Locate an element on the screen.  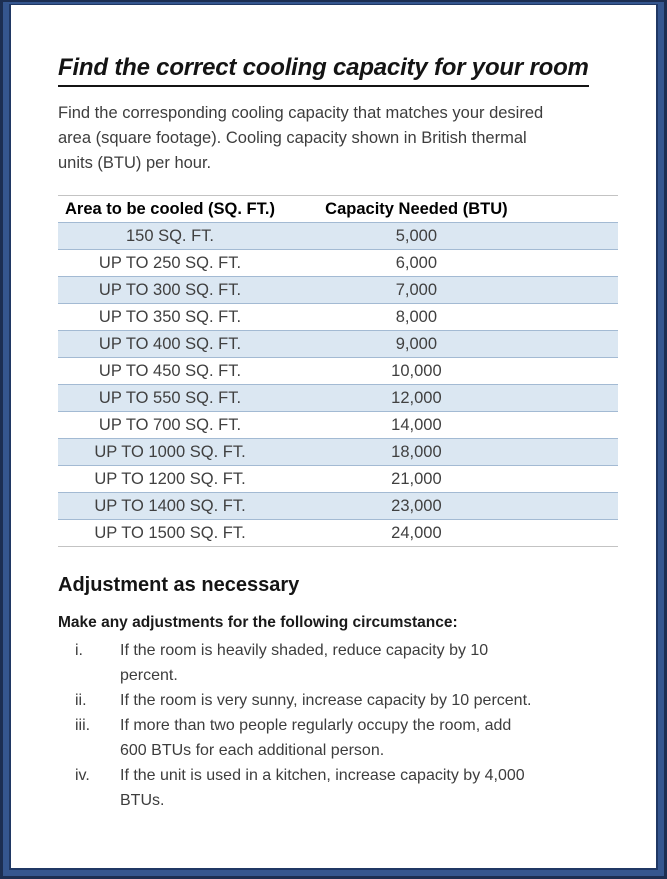
table-row: UP TO 350 SQ. FT. 8,000 is located at coordinates (338, 317).